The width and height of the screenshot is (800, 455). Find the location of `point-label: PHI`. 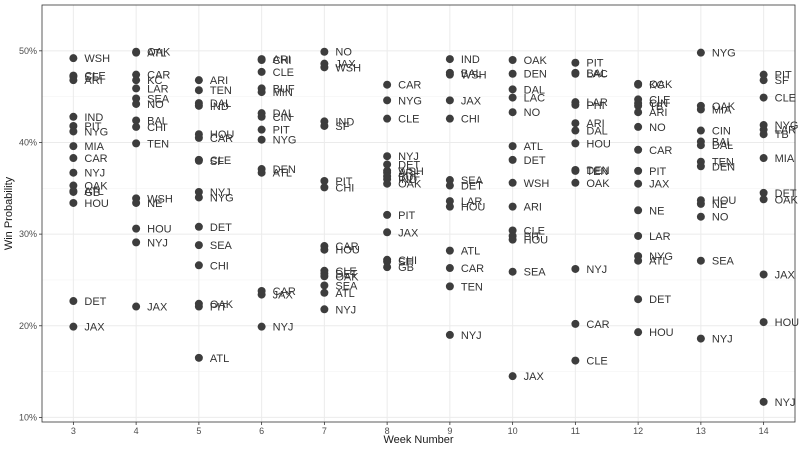

point-label: PHI is located at coordinates (595, 106).